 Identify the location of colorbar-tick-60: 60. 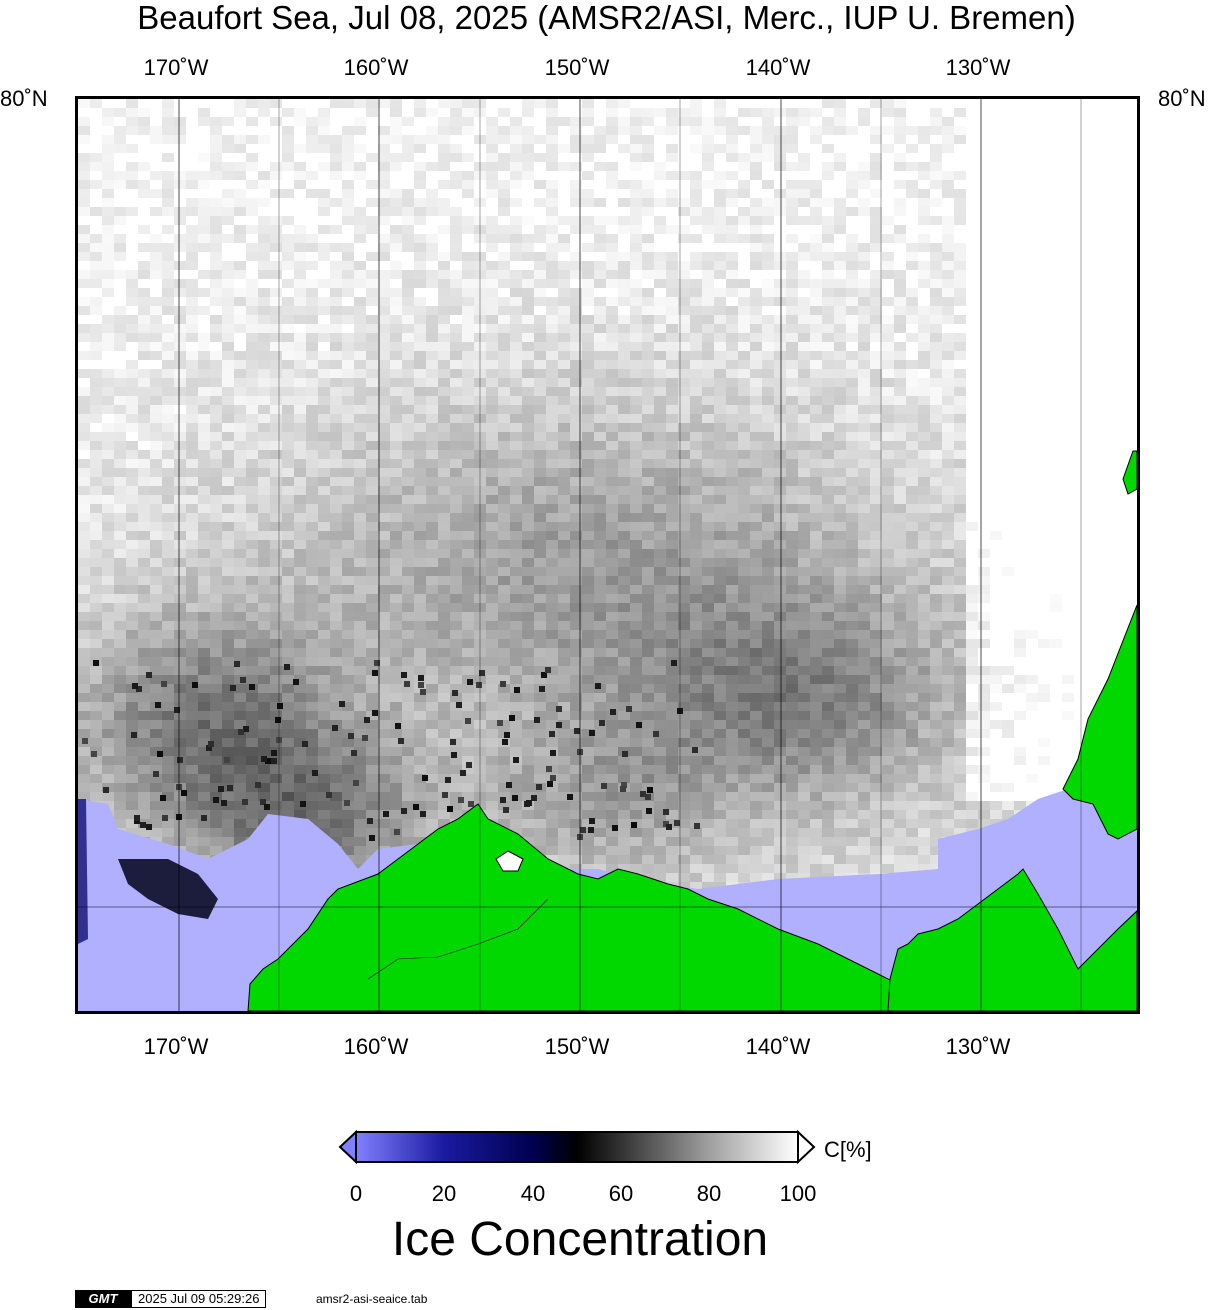
(621, 1193).